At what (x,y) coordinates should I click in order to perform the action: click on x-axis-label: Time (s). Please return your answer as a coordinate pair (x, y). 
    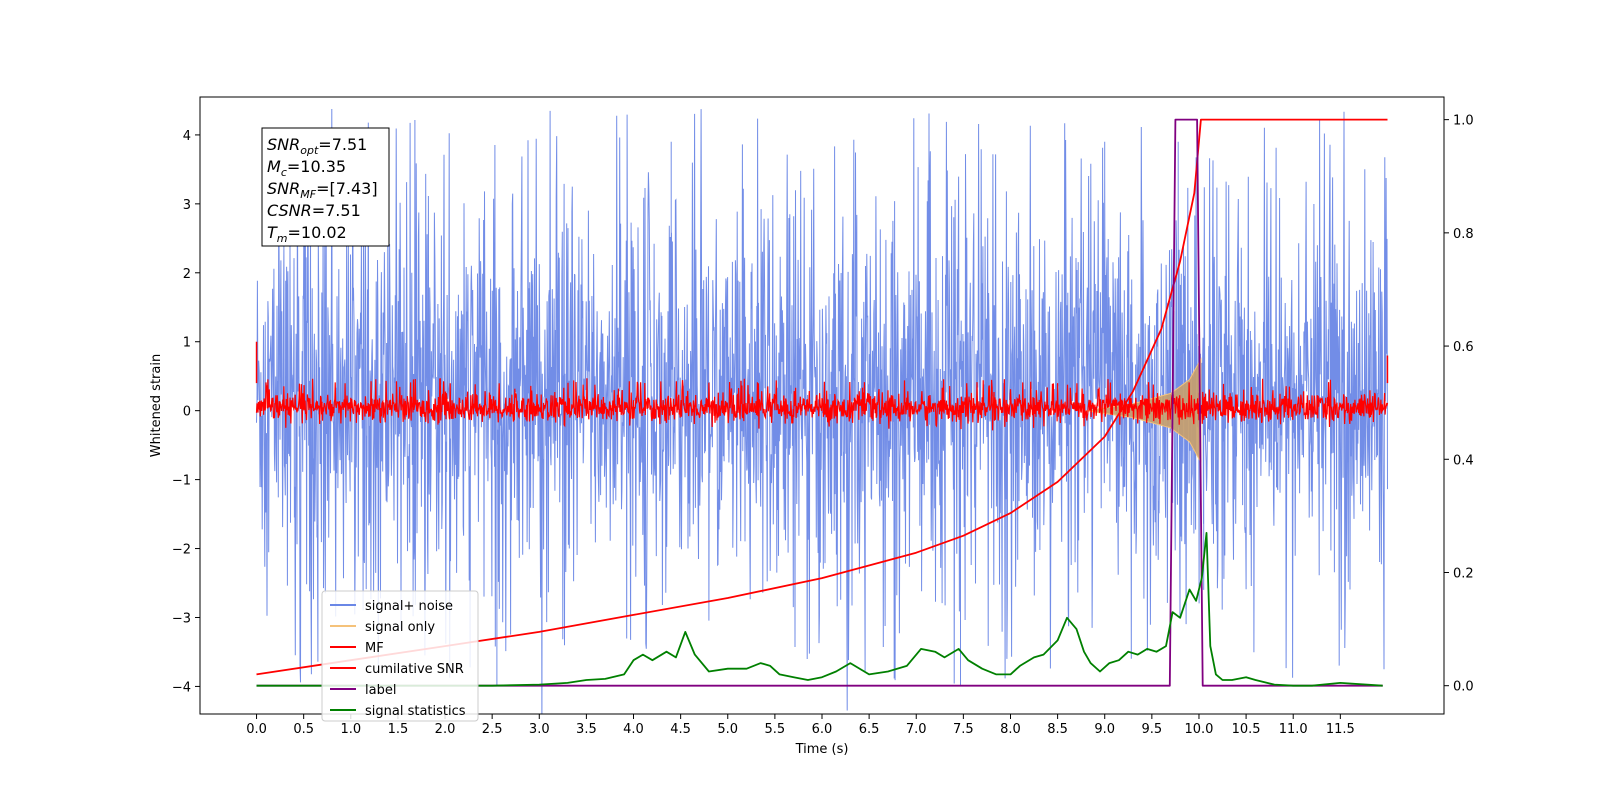
    Looking at the image, I should click on (822, 749).